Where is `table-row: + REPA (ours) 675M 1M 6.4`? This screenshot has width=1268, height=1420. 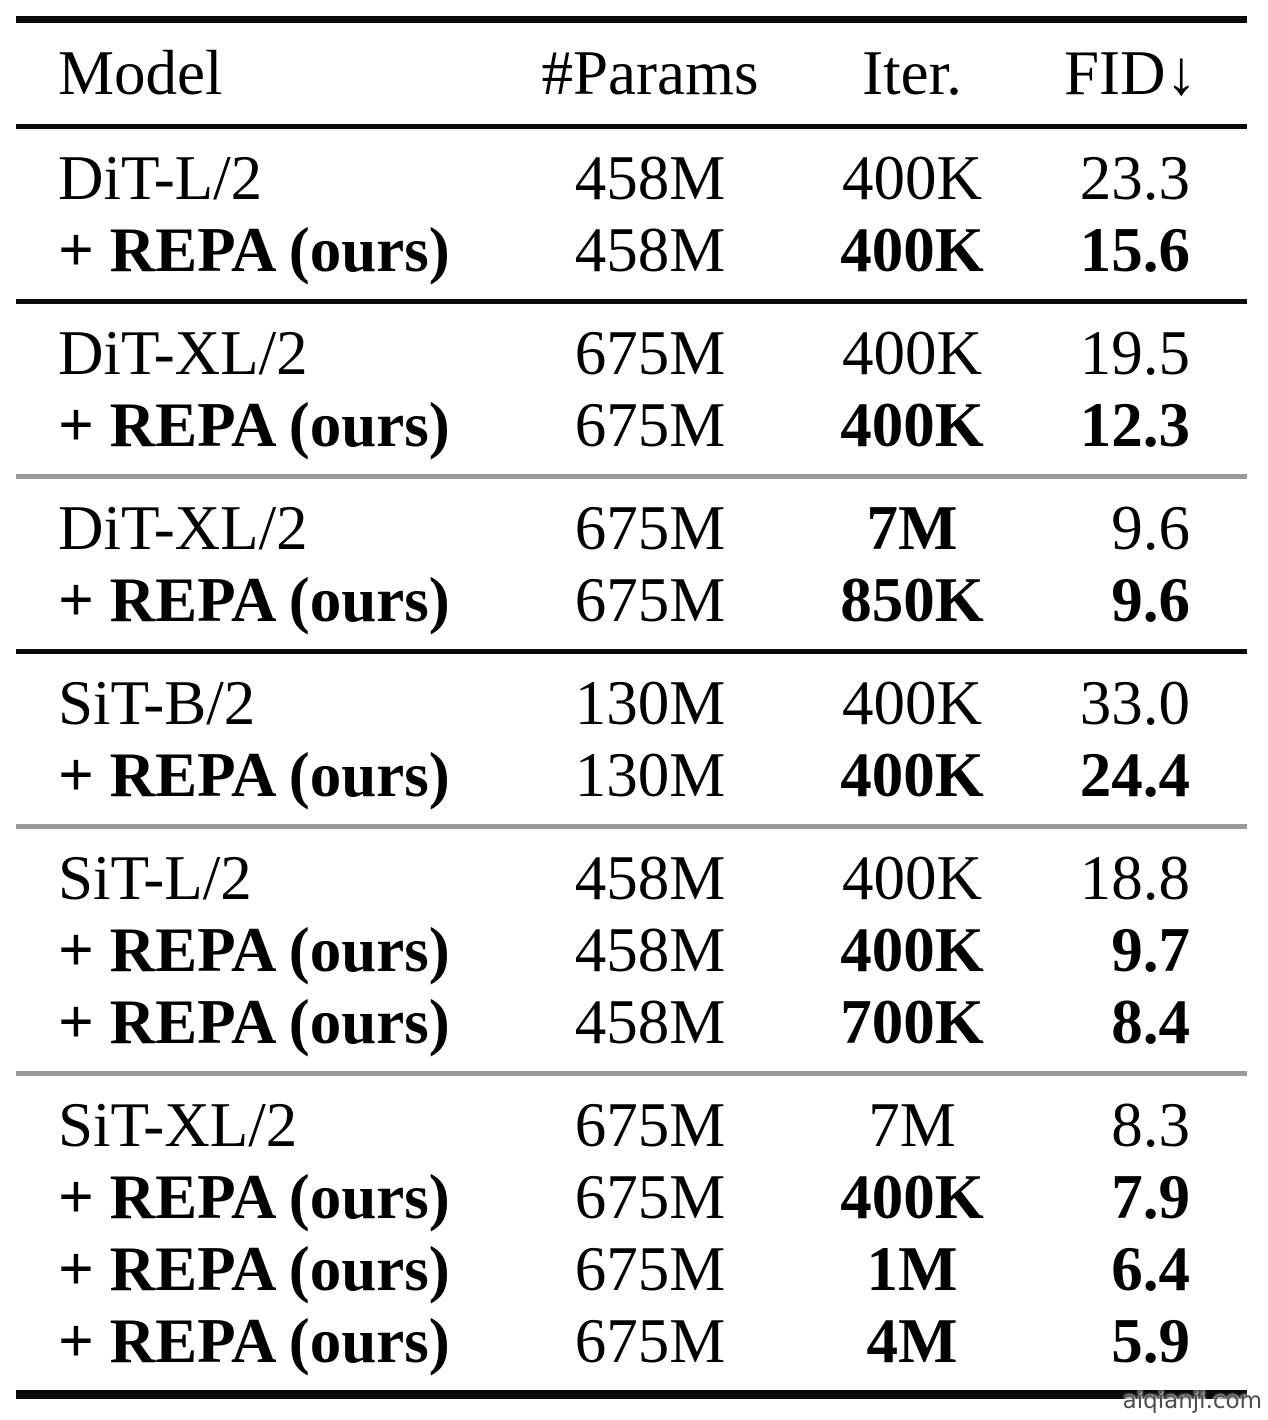
table-row: + REPA (ours) 675M 1M 6.4 is located at coordinates (631, 1269).